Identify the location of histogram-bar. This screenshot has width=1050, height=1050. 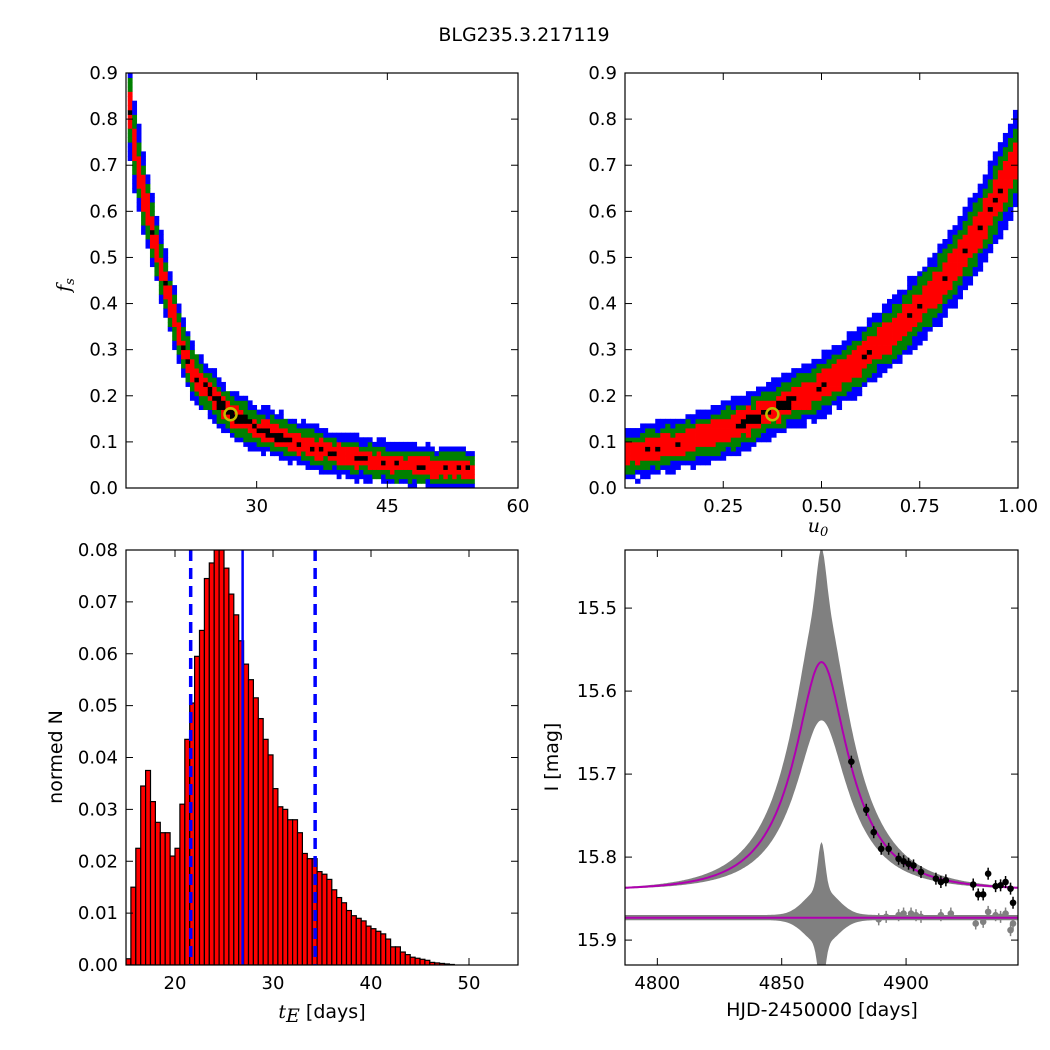
(334, 927).